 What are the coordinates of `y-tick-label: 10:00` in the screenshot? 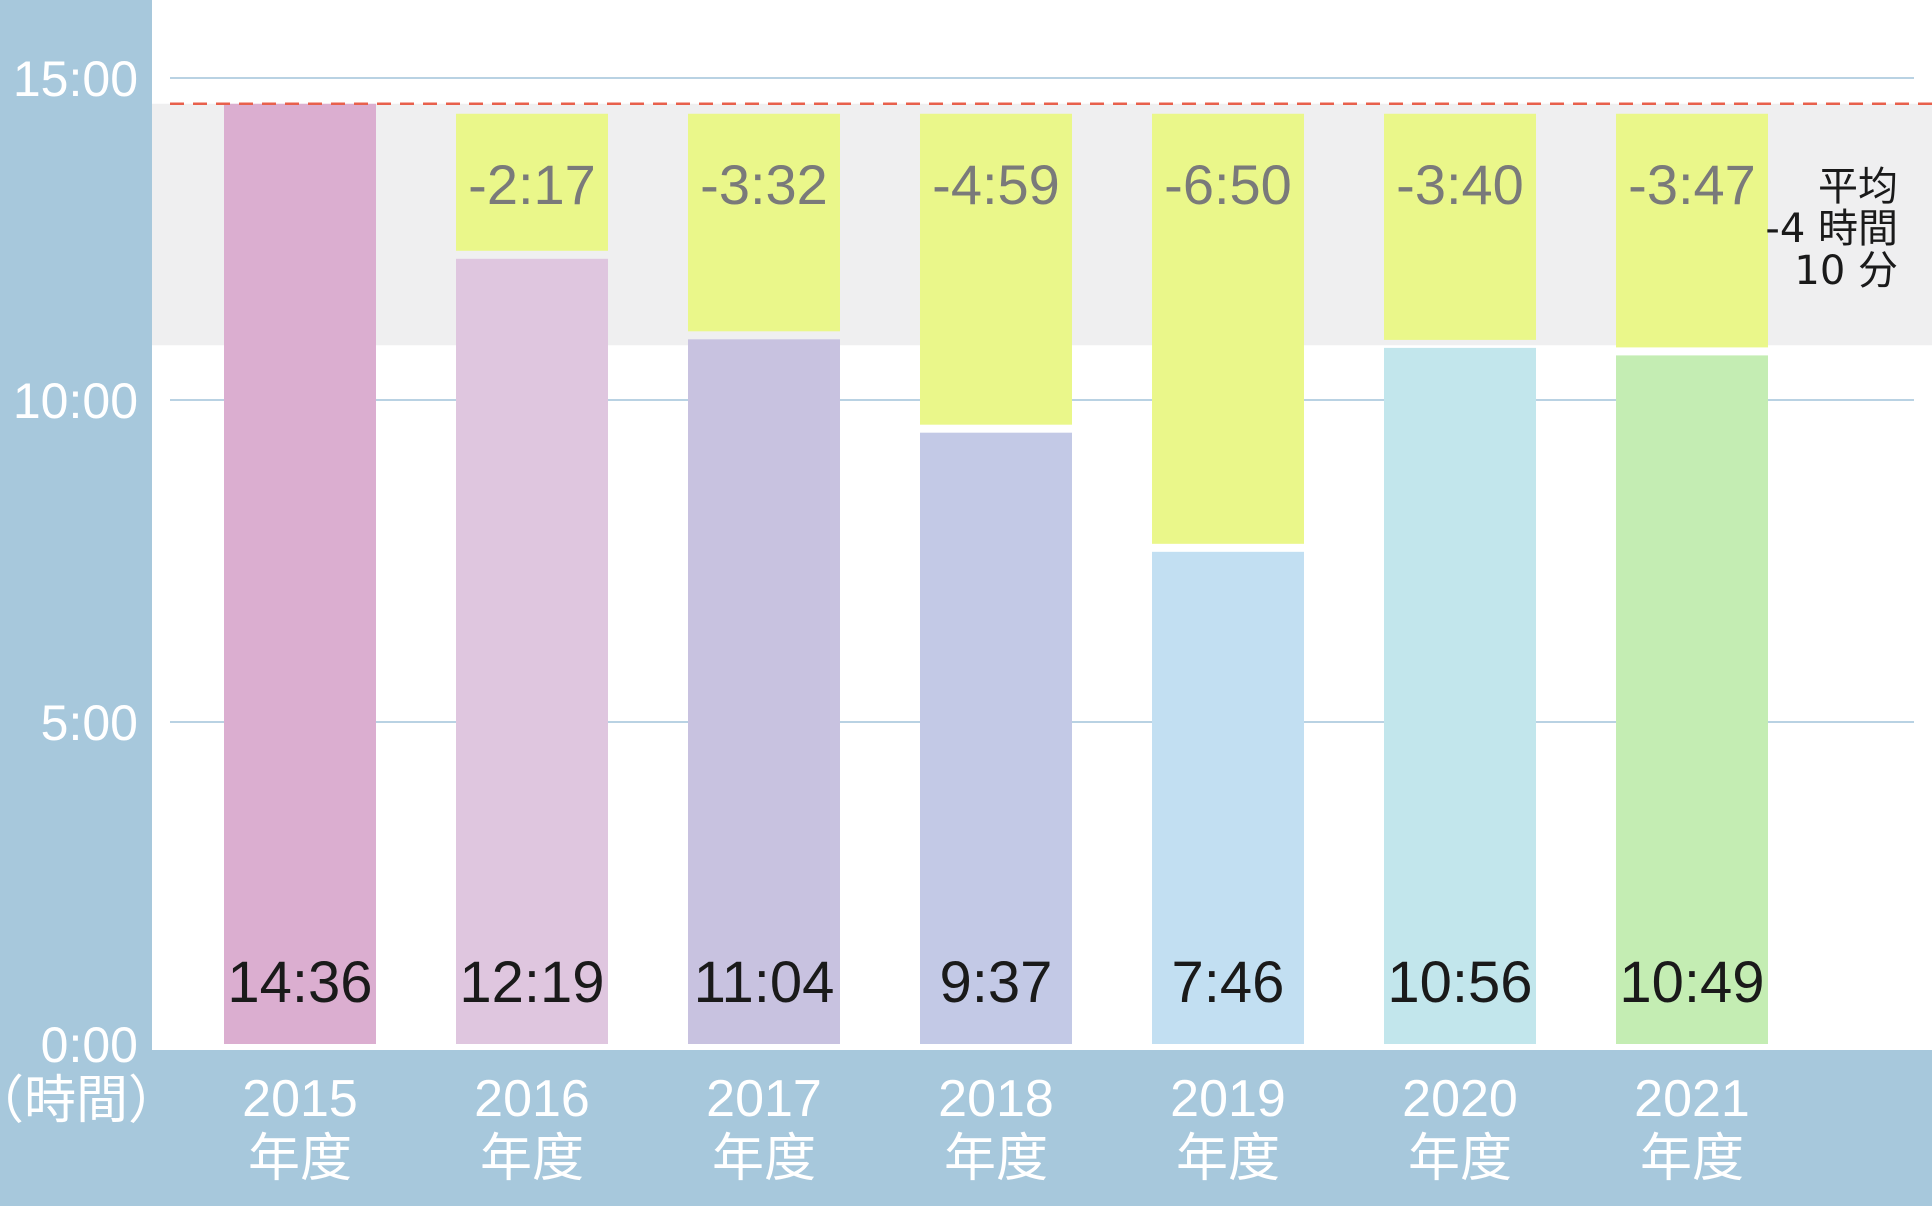 It's located at (75, 401).